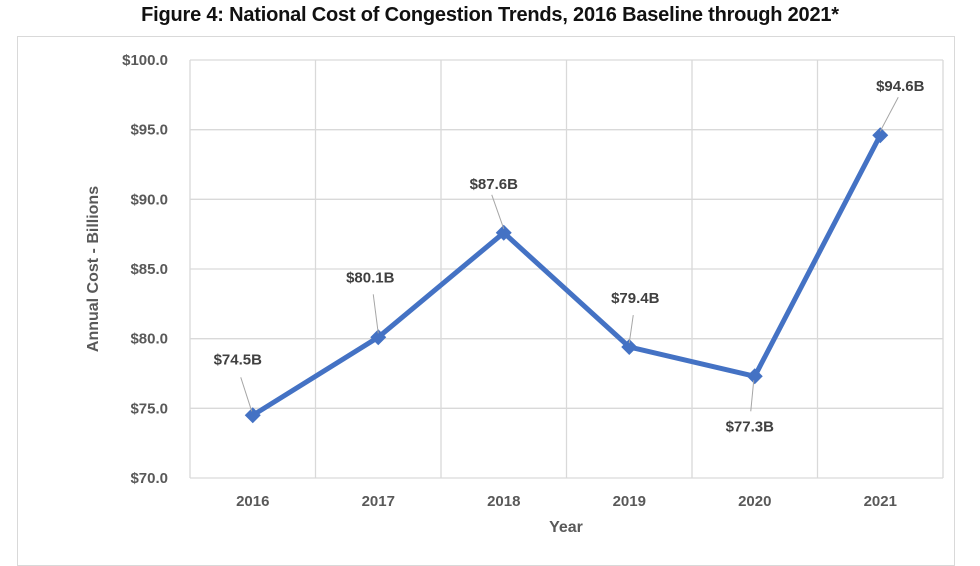 The height and width of the screenshot is (566, 980). Describe the element at coordinates (149, 339) in the screenshot. I see `y-tick-label: $80.0` at that location.